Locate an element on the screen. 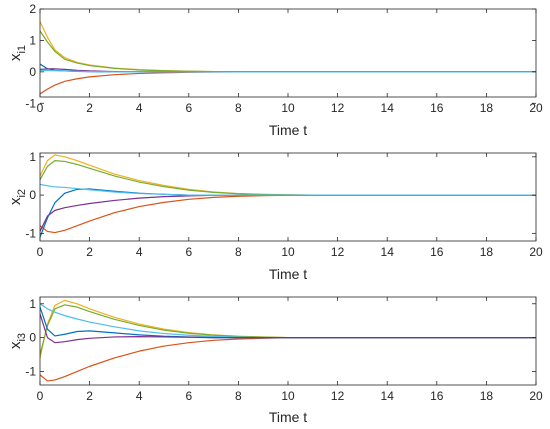 This screenshot has width=550, height=429. y-axis-label: xi1 is located at coordinates (17, 53).